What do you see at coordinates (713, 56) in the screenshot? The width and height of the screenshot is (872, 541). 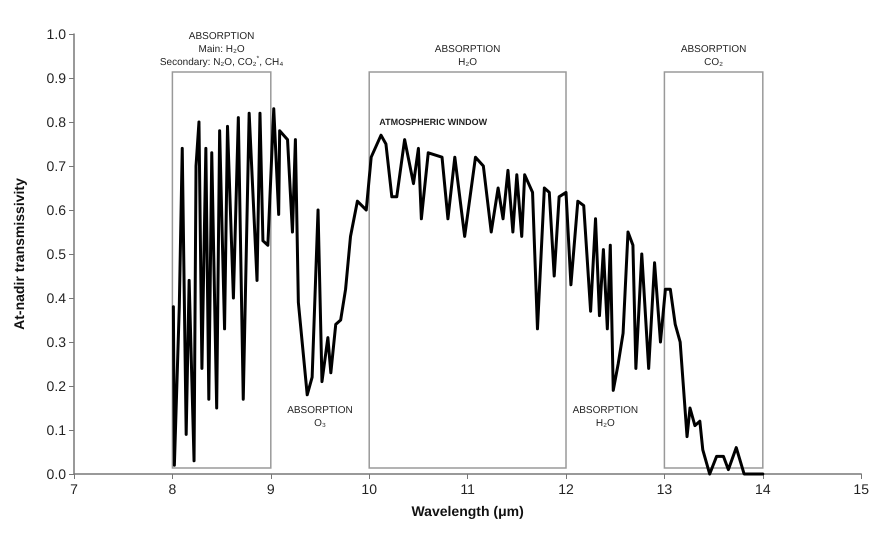 I see `band-label: ABSORPTION CO₂` at bounding box center [713, 56].